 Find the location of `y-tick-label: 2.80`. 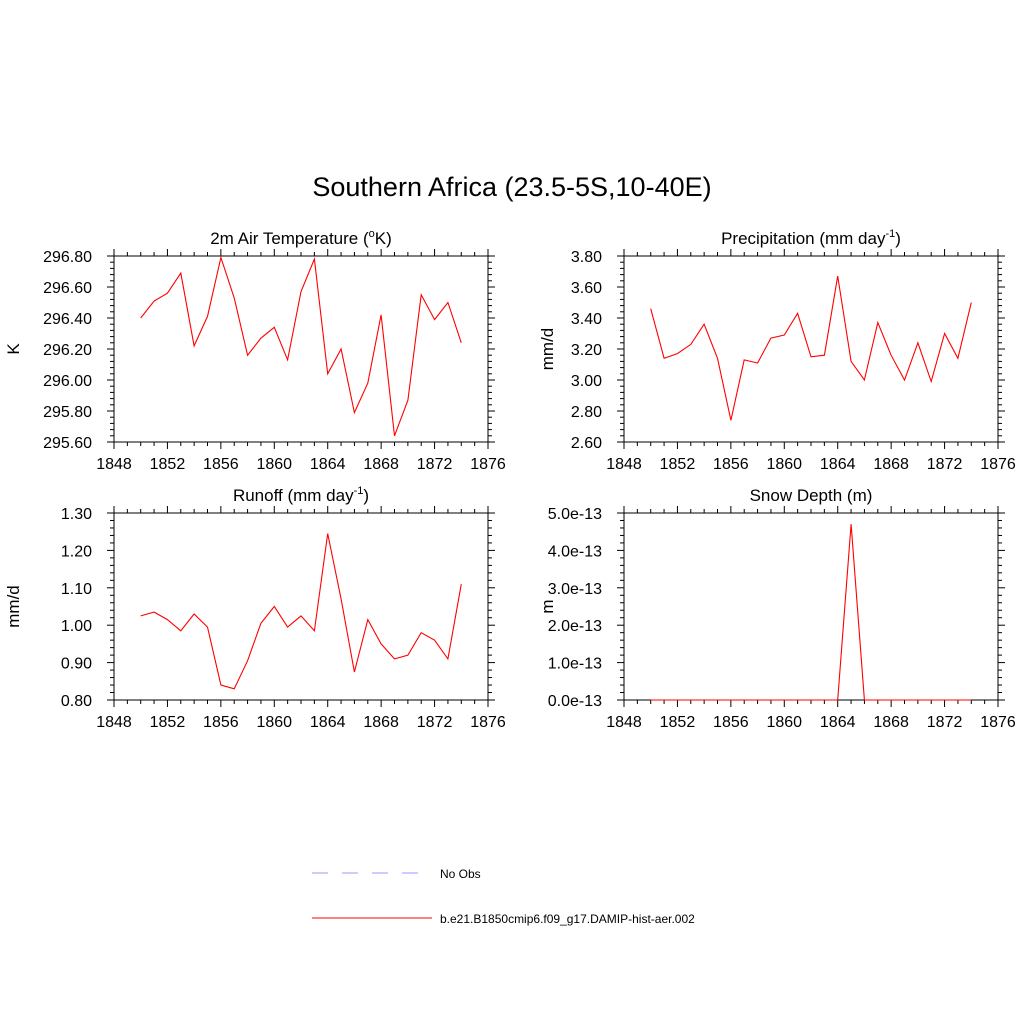

y-tick-label: 2.80 is located at coordinates (586, 412).